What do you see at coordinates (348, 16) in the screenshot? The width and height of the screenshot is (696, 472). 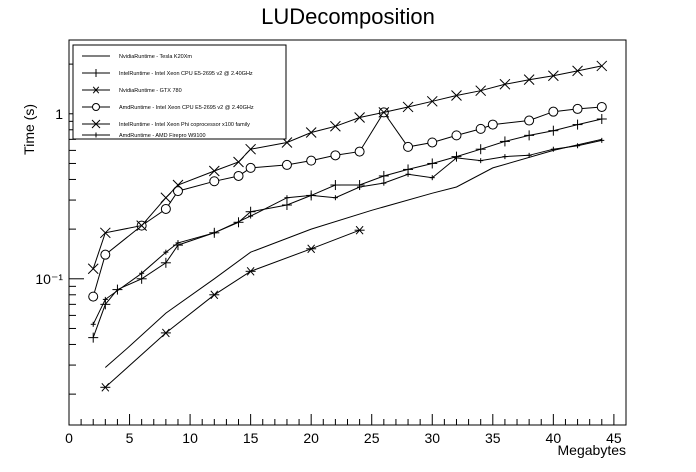 I see `chart-title: LUDecomposition` at bounding box center [348, 16].